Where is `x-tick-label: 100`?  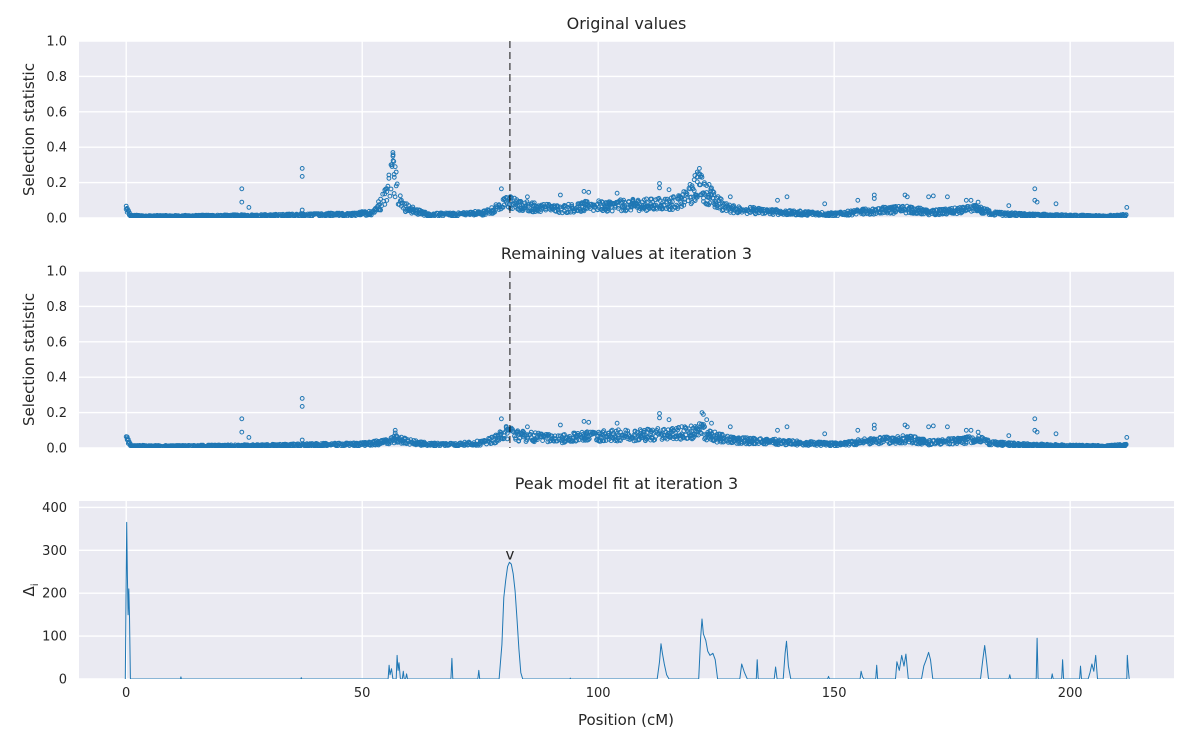 x-tick-label: 100 is located at coordinates (598, 693).